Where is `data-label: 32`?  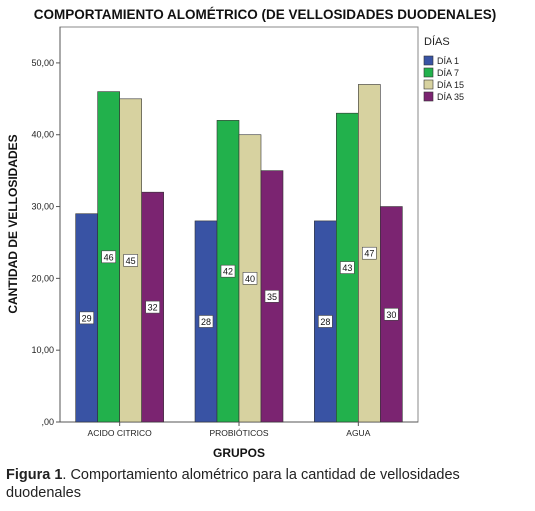
data-label: 32 is located at coordinates (153, 308).